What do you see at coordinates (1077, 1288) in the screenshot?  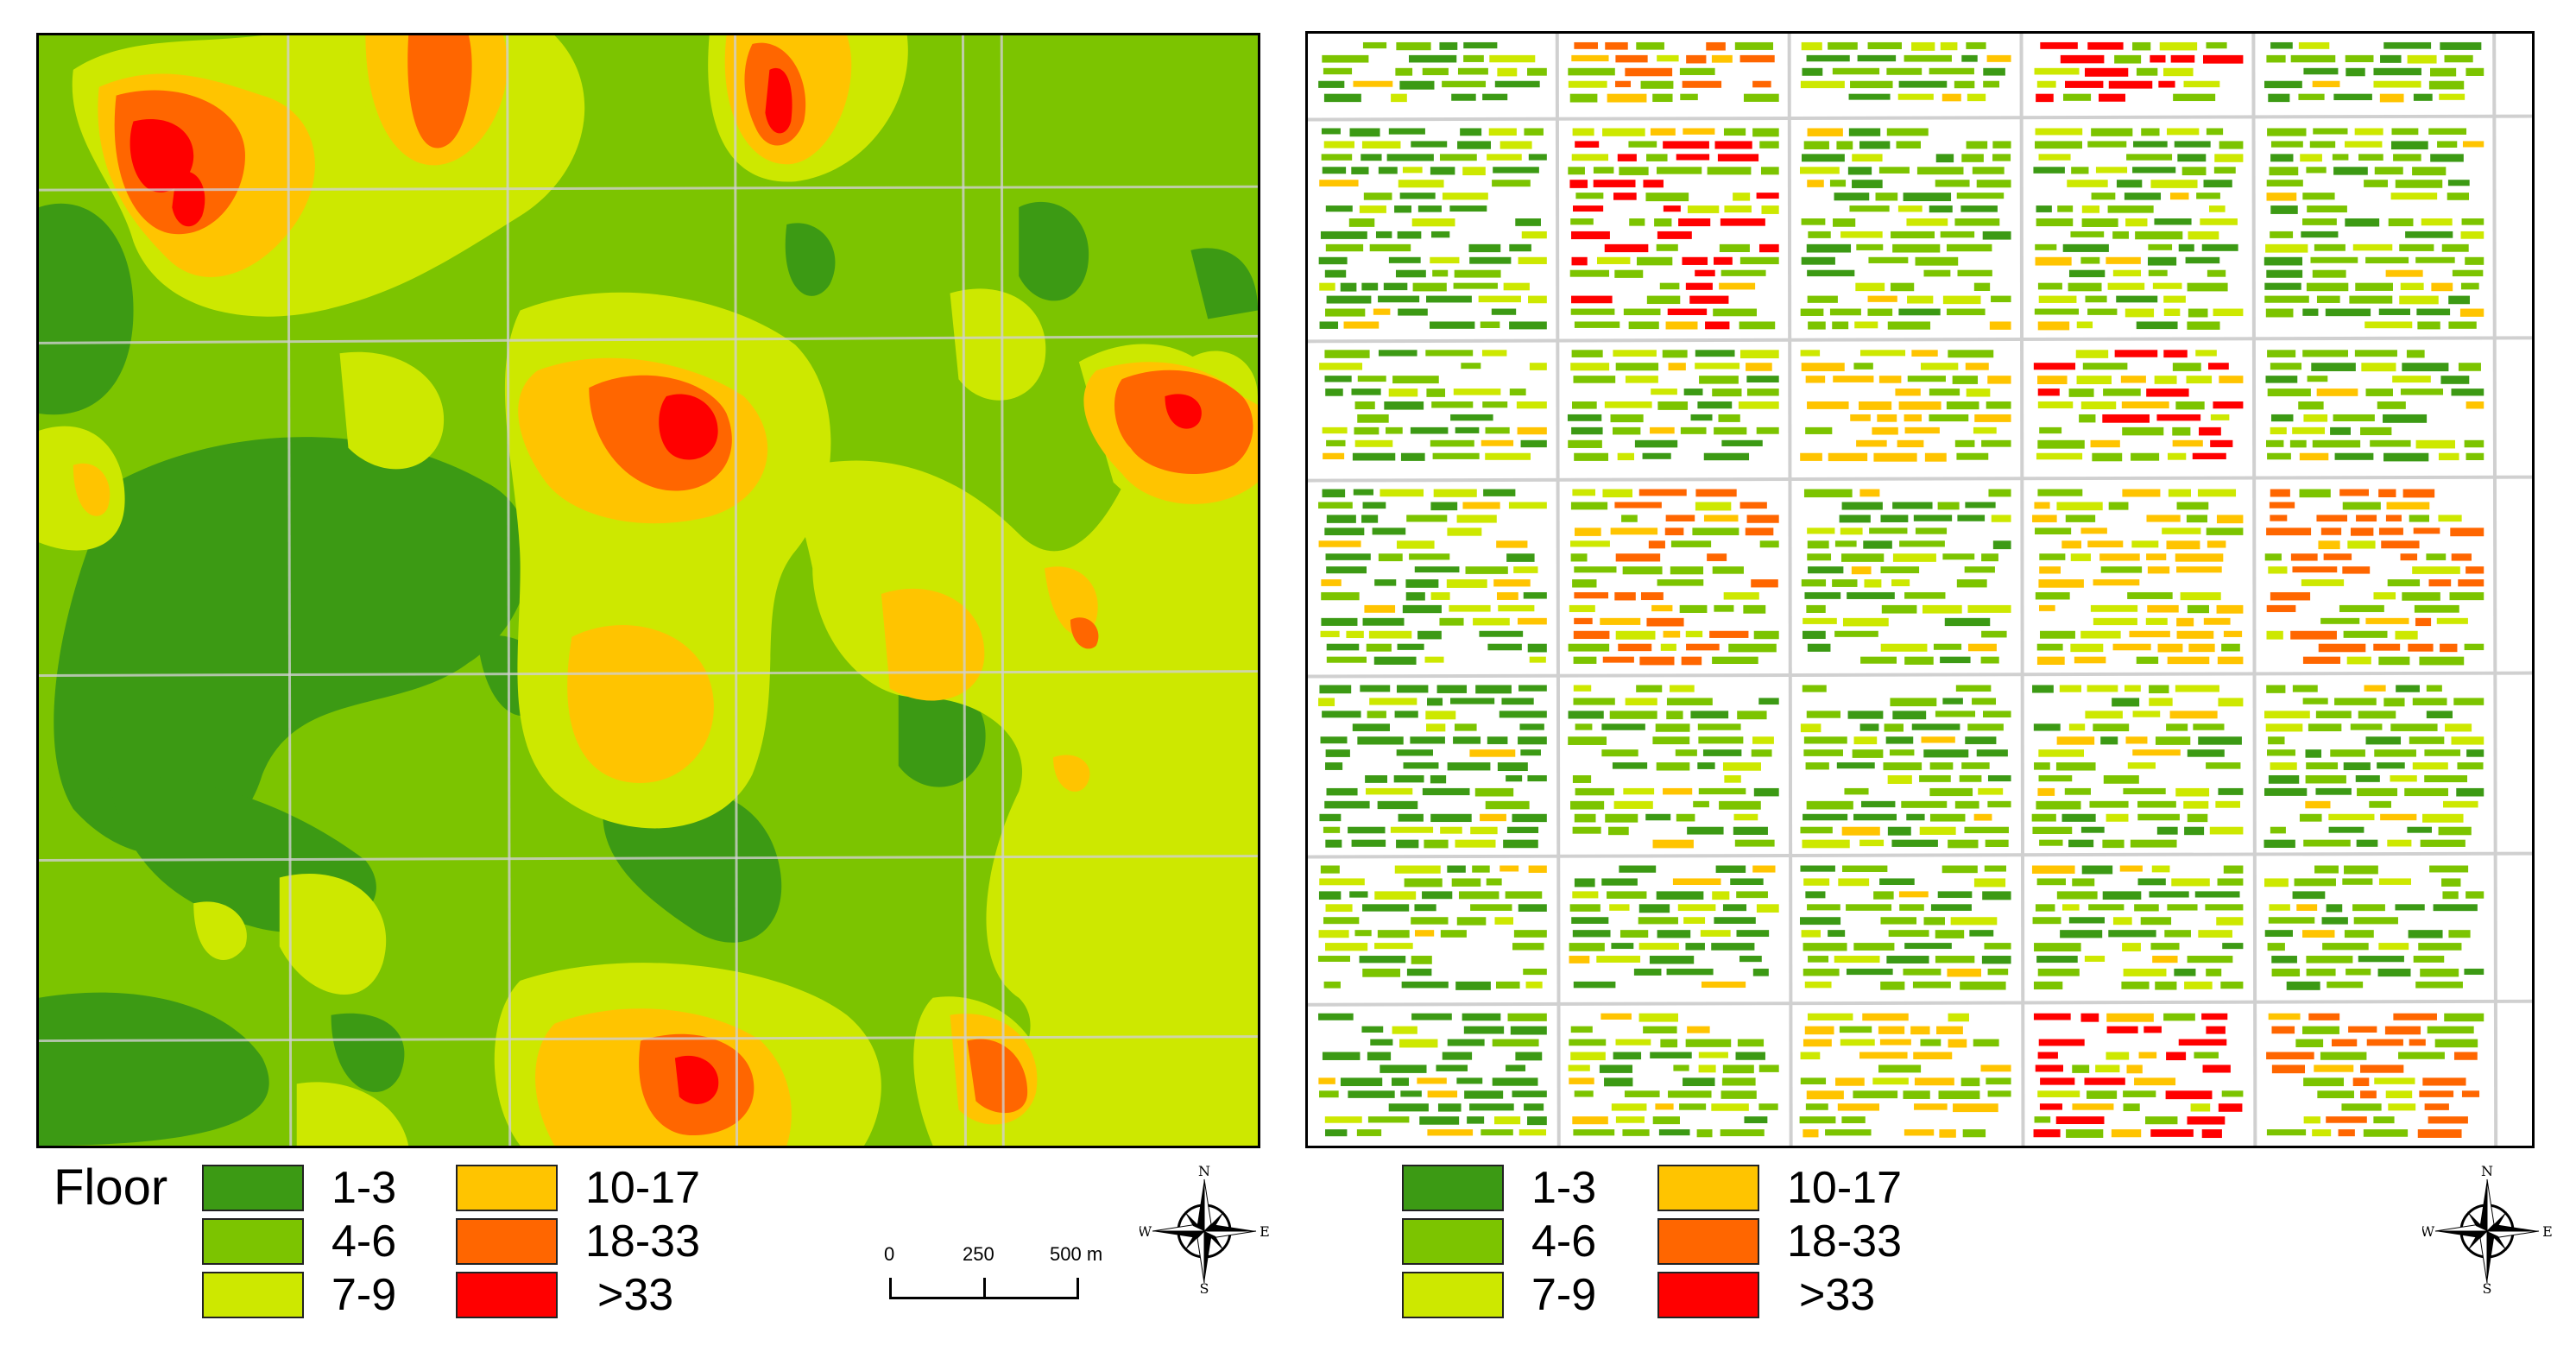 I see `scale-tick` at bounding box center [1077, 1288].